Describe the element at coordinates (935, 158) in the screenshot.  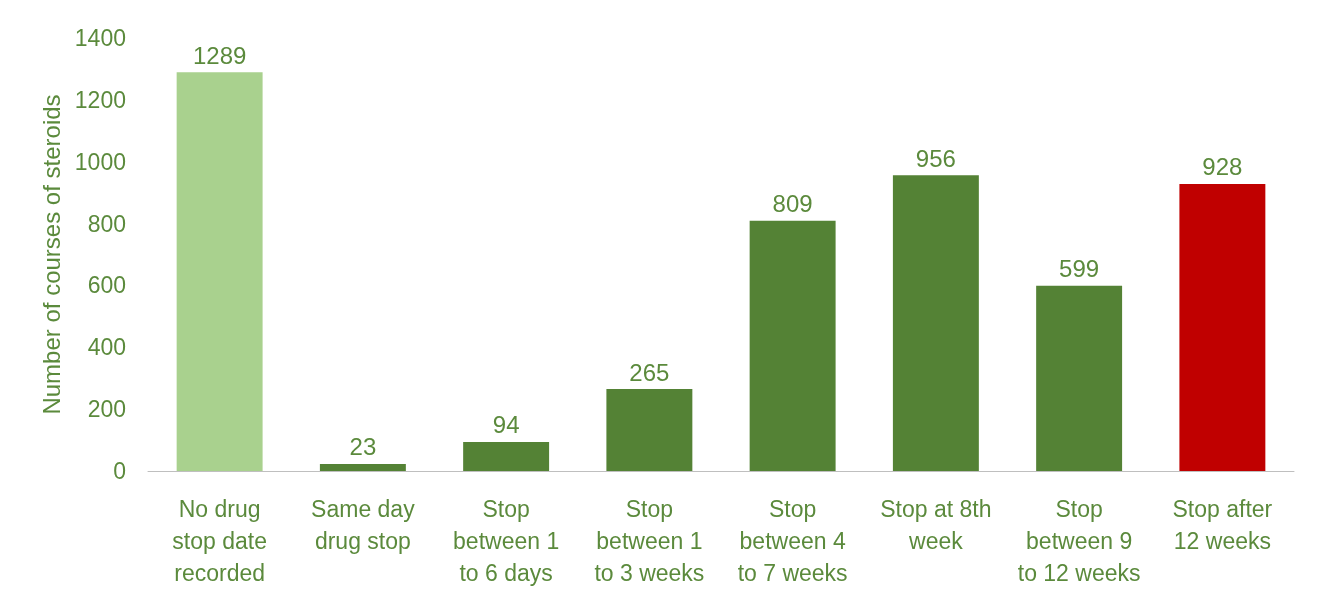
I see `data-label: 956` at that location.